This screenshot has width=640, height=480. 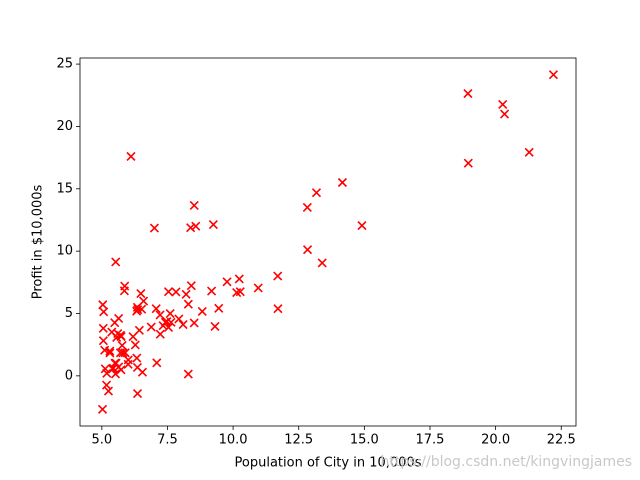 I want to click on y-tick-label: 0, so click(x=69, y=375).